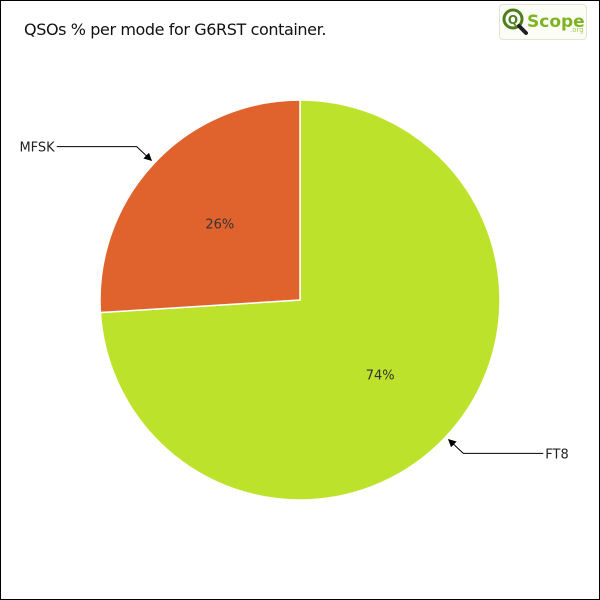  What do you see at coordinates (175, 29) in the screenshot?
I see `chart-title: QSOs % per mode for G6RST container.` at bounding box center [175, 29].